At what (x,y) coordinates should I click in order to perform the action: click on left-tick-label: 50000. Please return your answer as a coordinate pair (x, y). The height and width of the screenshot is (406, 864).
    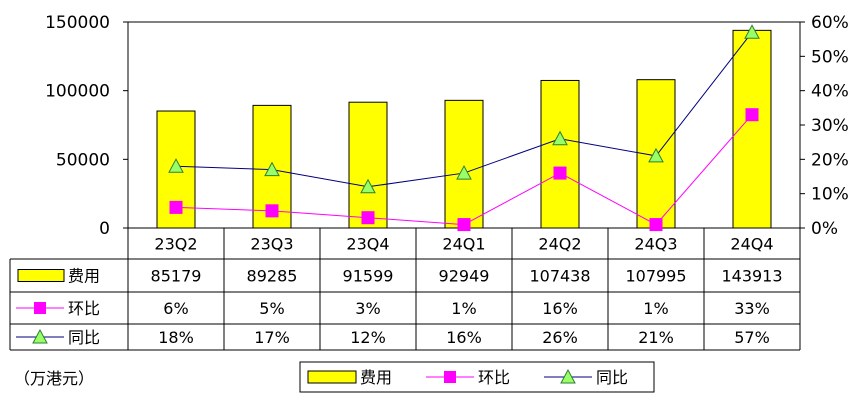
    Looking at the image, I should click on (83, 160).